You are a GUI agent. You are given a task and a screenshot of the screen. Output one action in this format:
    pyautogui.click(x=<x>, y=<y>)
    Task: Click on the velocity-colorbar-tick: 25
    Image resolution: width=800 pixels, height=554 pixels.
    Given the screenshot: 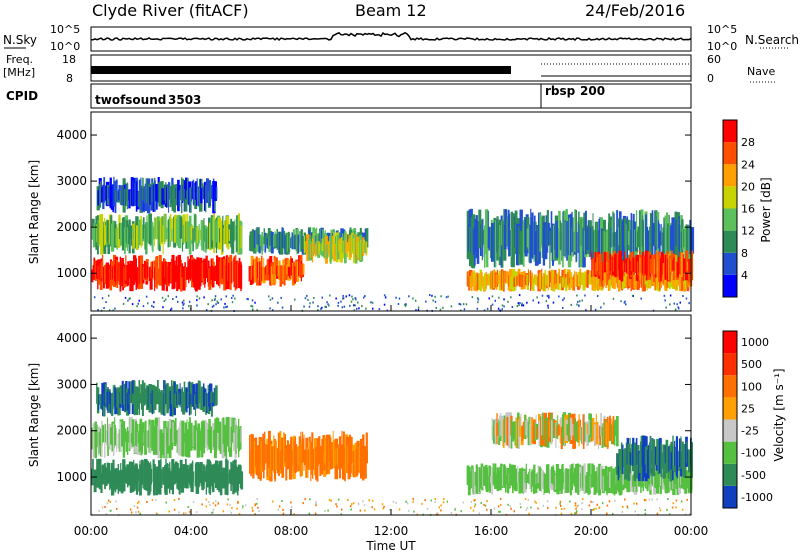 What is the action you would take?
    pyautogui.click(x=748, y=408)
    